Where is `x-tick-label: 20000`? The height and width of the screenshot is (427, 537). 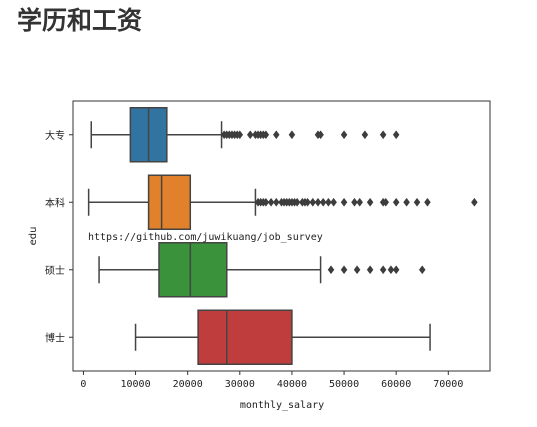
x-tick-label: 20000 is located at coordinates (188, 384).